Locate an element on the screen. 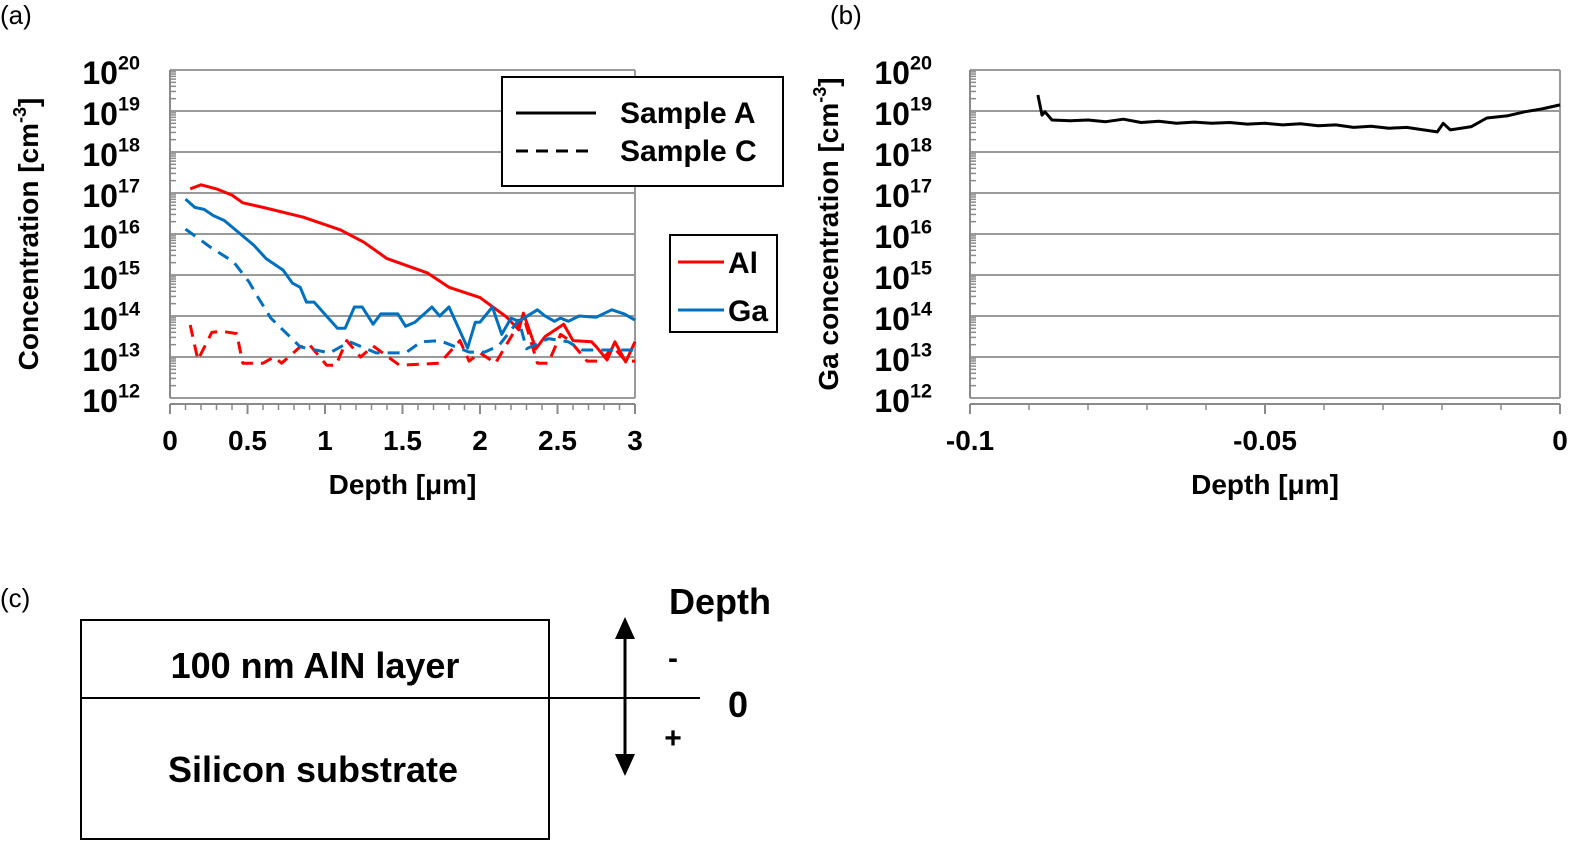 The width and height of the screenshot is (1570, 842). legend-element: Al Ga is located at coordinates (723, 283).